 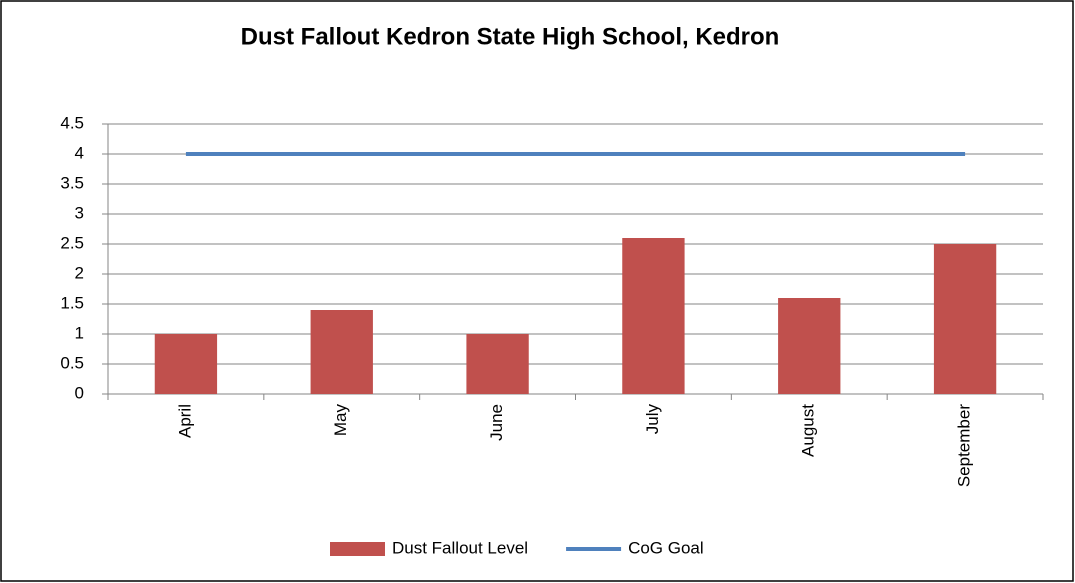 I want to click on legend-label: Dust Fallout Level, so click(x=460, y=547).